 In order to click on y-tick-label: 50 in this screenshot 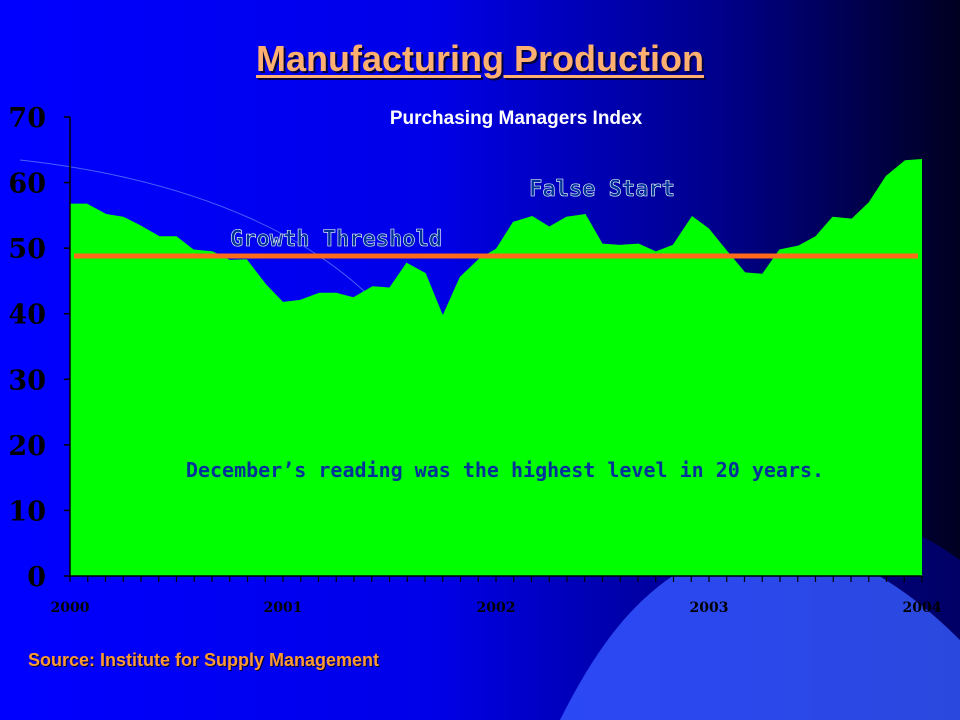, I will do `click(27, 249)`.